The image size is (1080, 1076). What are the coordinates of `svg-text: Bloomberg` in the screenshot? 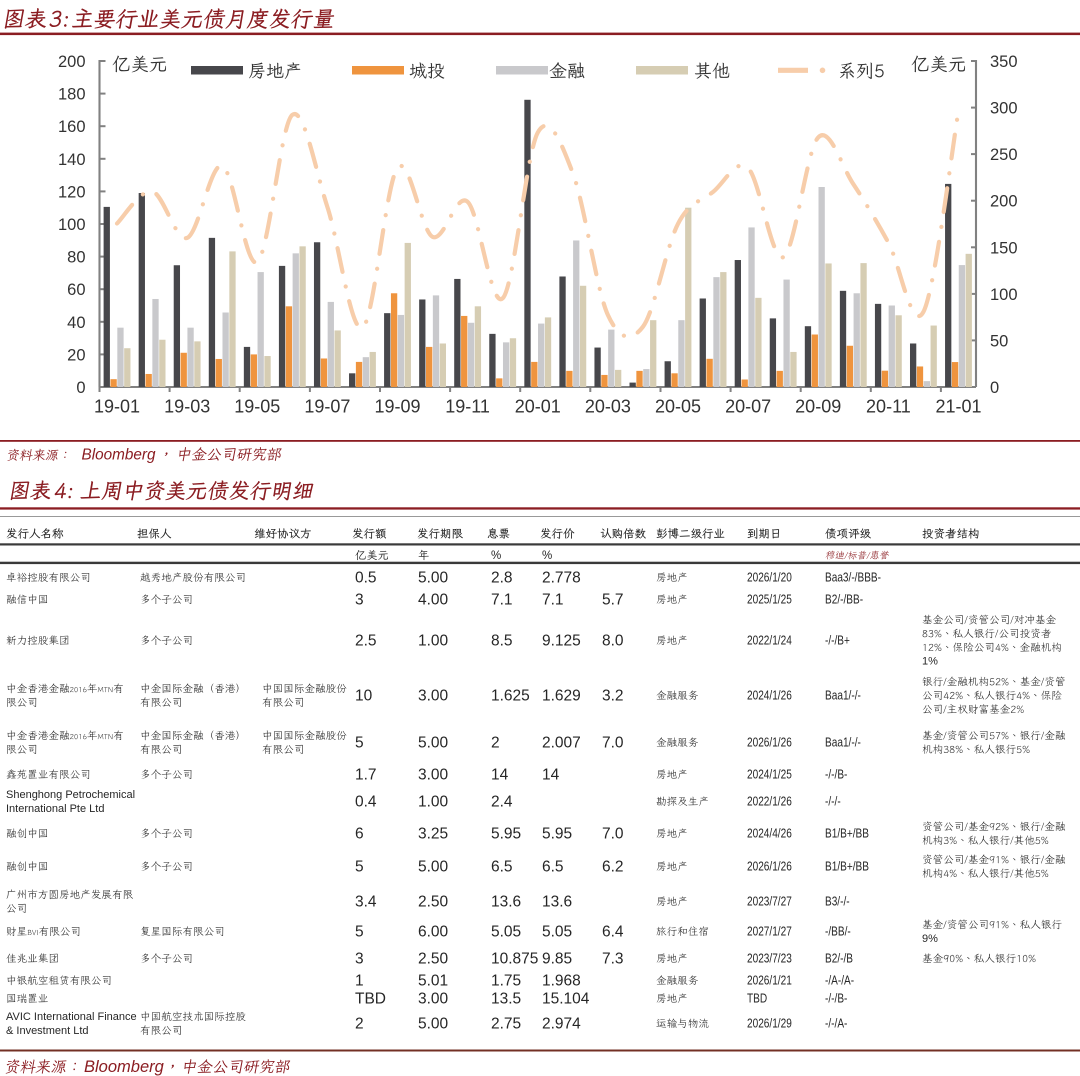 It's located at (119, 455).